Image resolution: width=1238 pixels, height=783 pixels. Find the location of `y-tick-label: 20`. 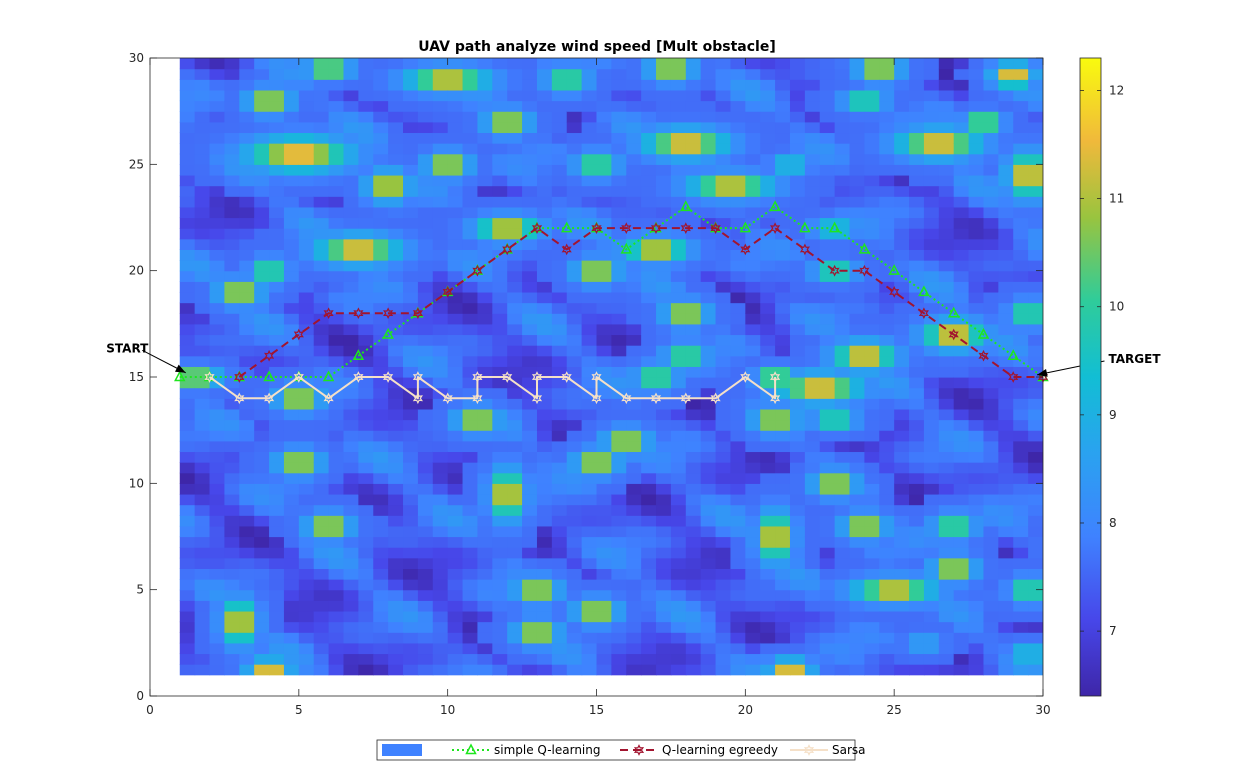

y-tick-label: 20 is located at coordinates (136, 271).